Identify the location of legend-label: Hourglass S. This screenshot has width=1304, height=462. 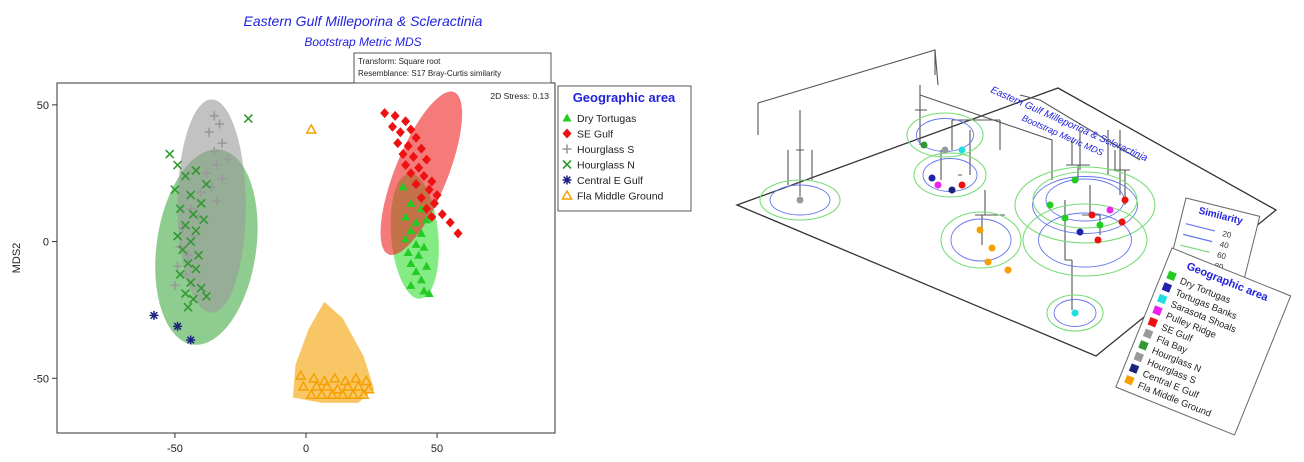
(605, 150).